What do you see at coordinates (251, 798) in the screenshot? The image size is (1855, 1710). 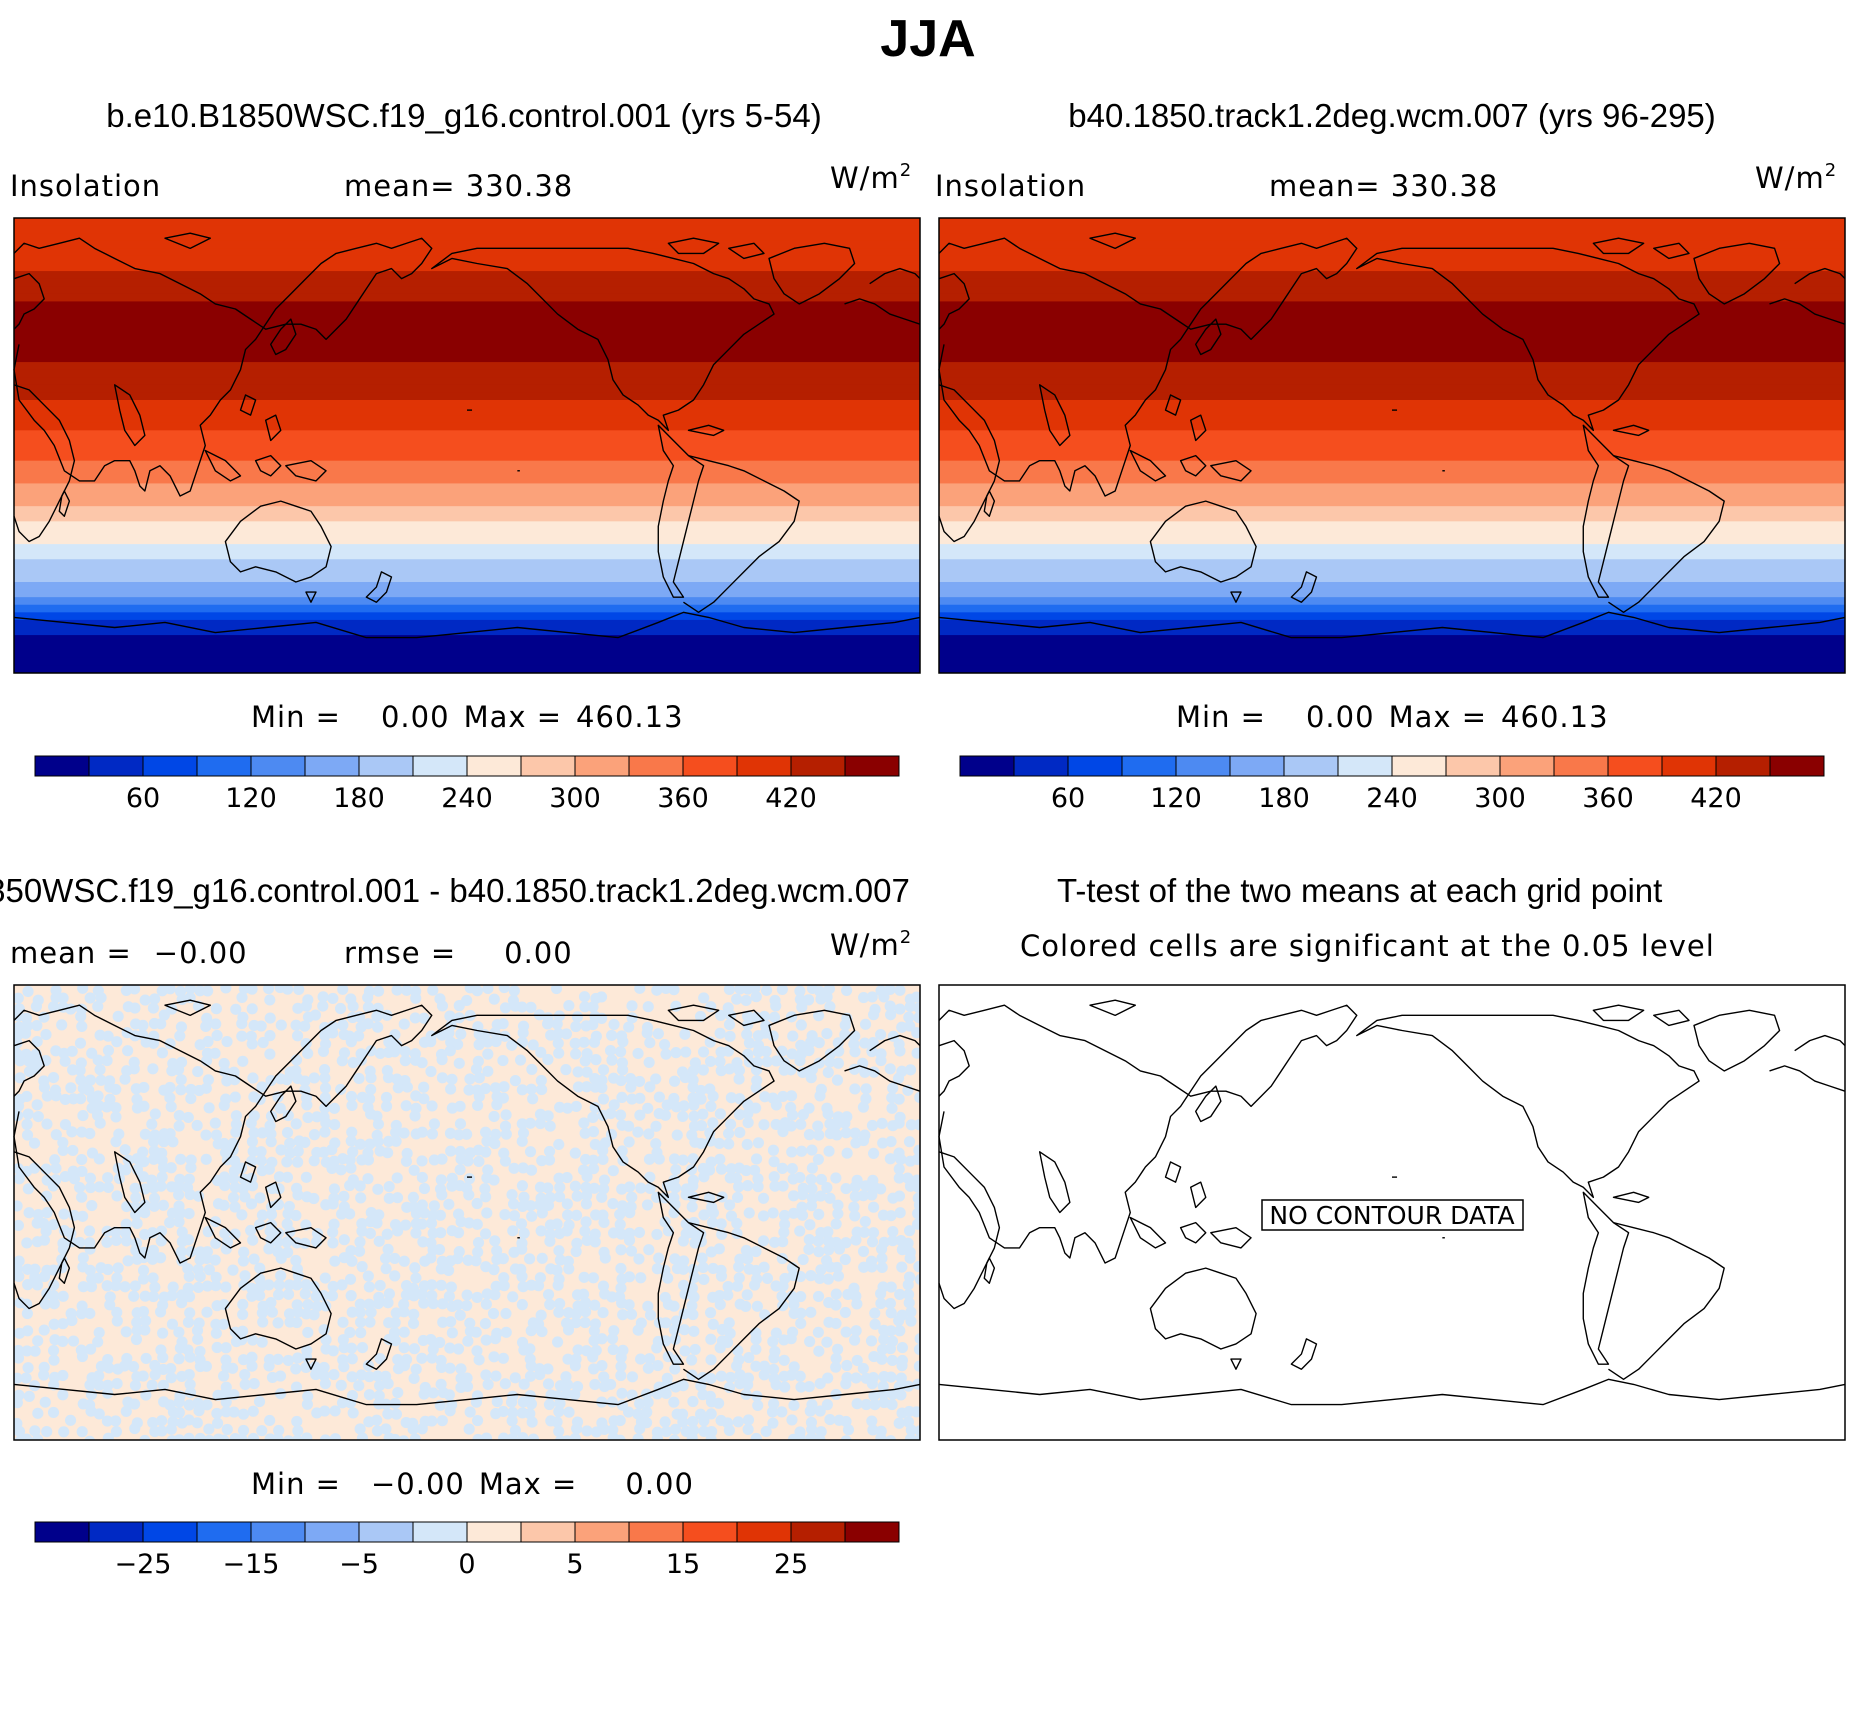 I see `colorbar-tick-label: 120` at bounding box center [251, 798].